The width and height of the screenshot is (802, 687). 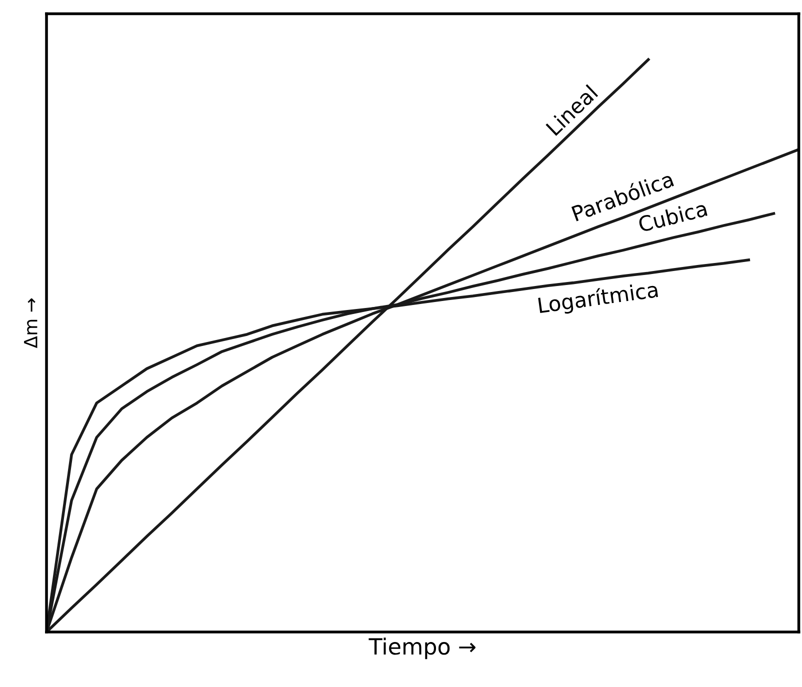 I want to click on text: Logarítmica, so click(x=598, y=299).